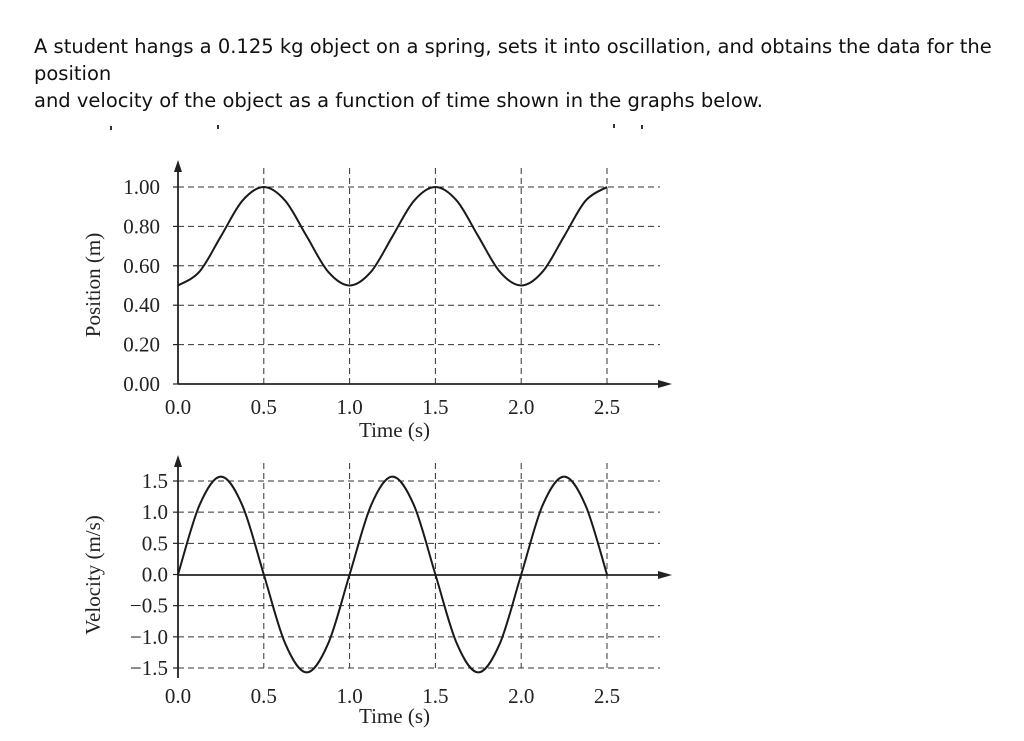 This screenshot has height=741, width=1024. Describe the element at coordinates (665, 384) in the screenshot. I see `position-x-axis-arrow` at that location.